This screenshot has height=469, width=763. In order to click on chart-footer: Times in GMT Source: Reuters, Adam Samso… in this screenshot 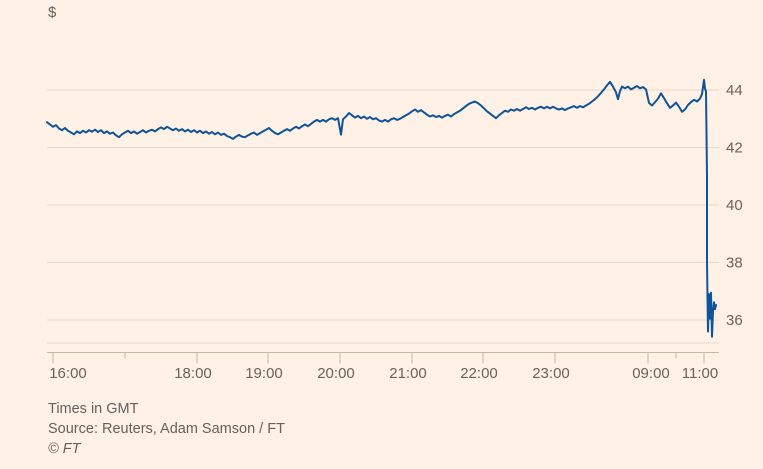, I will do `click(166, 429)`.